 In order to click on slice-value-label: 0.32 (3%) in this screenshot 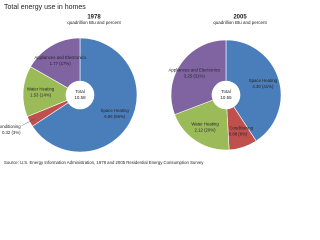, I will do `click(11, 132)`.